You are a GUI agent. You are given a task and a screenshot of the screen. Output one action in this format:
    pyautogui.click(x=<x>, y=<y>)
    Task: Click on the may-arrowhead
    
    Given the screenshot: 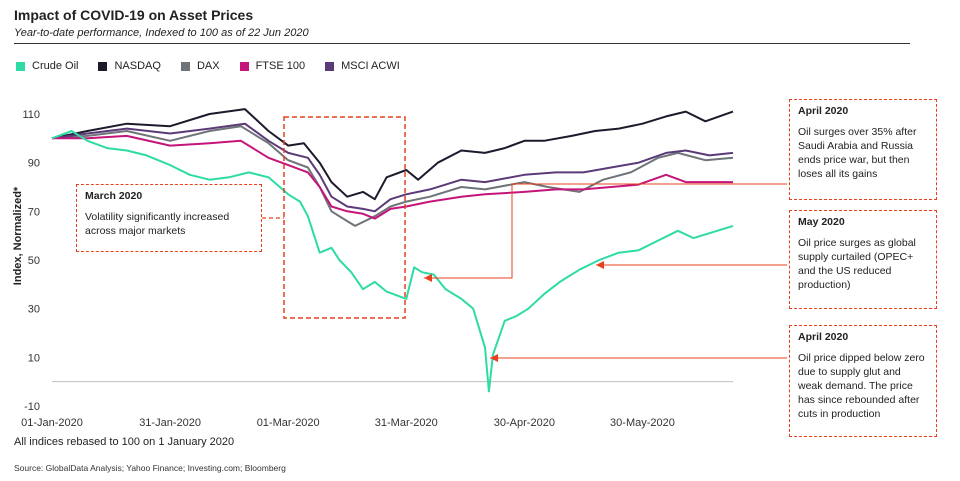 What is the action you would take?
    pyautogui.click(x=600, y=265)
    